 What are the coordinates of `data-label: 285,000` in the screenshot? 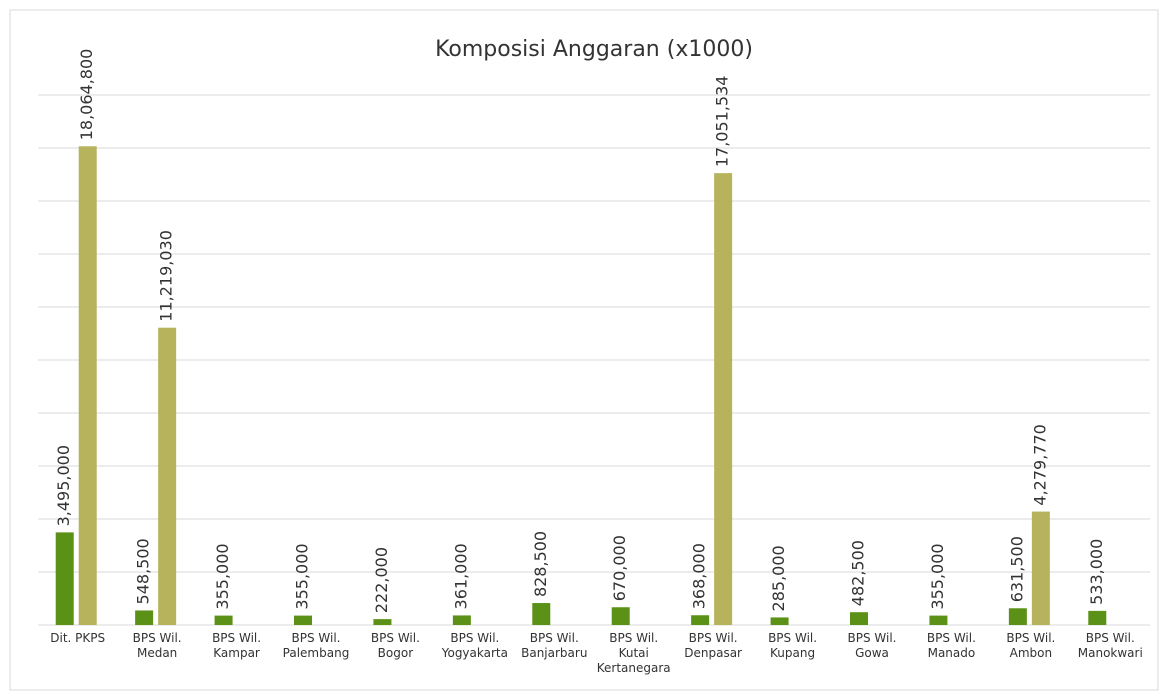 It's located at (778, 578).